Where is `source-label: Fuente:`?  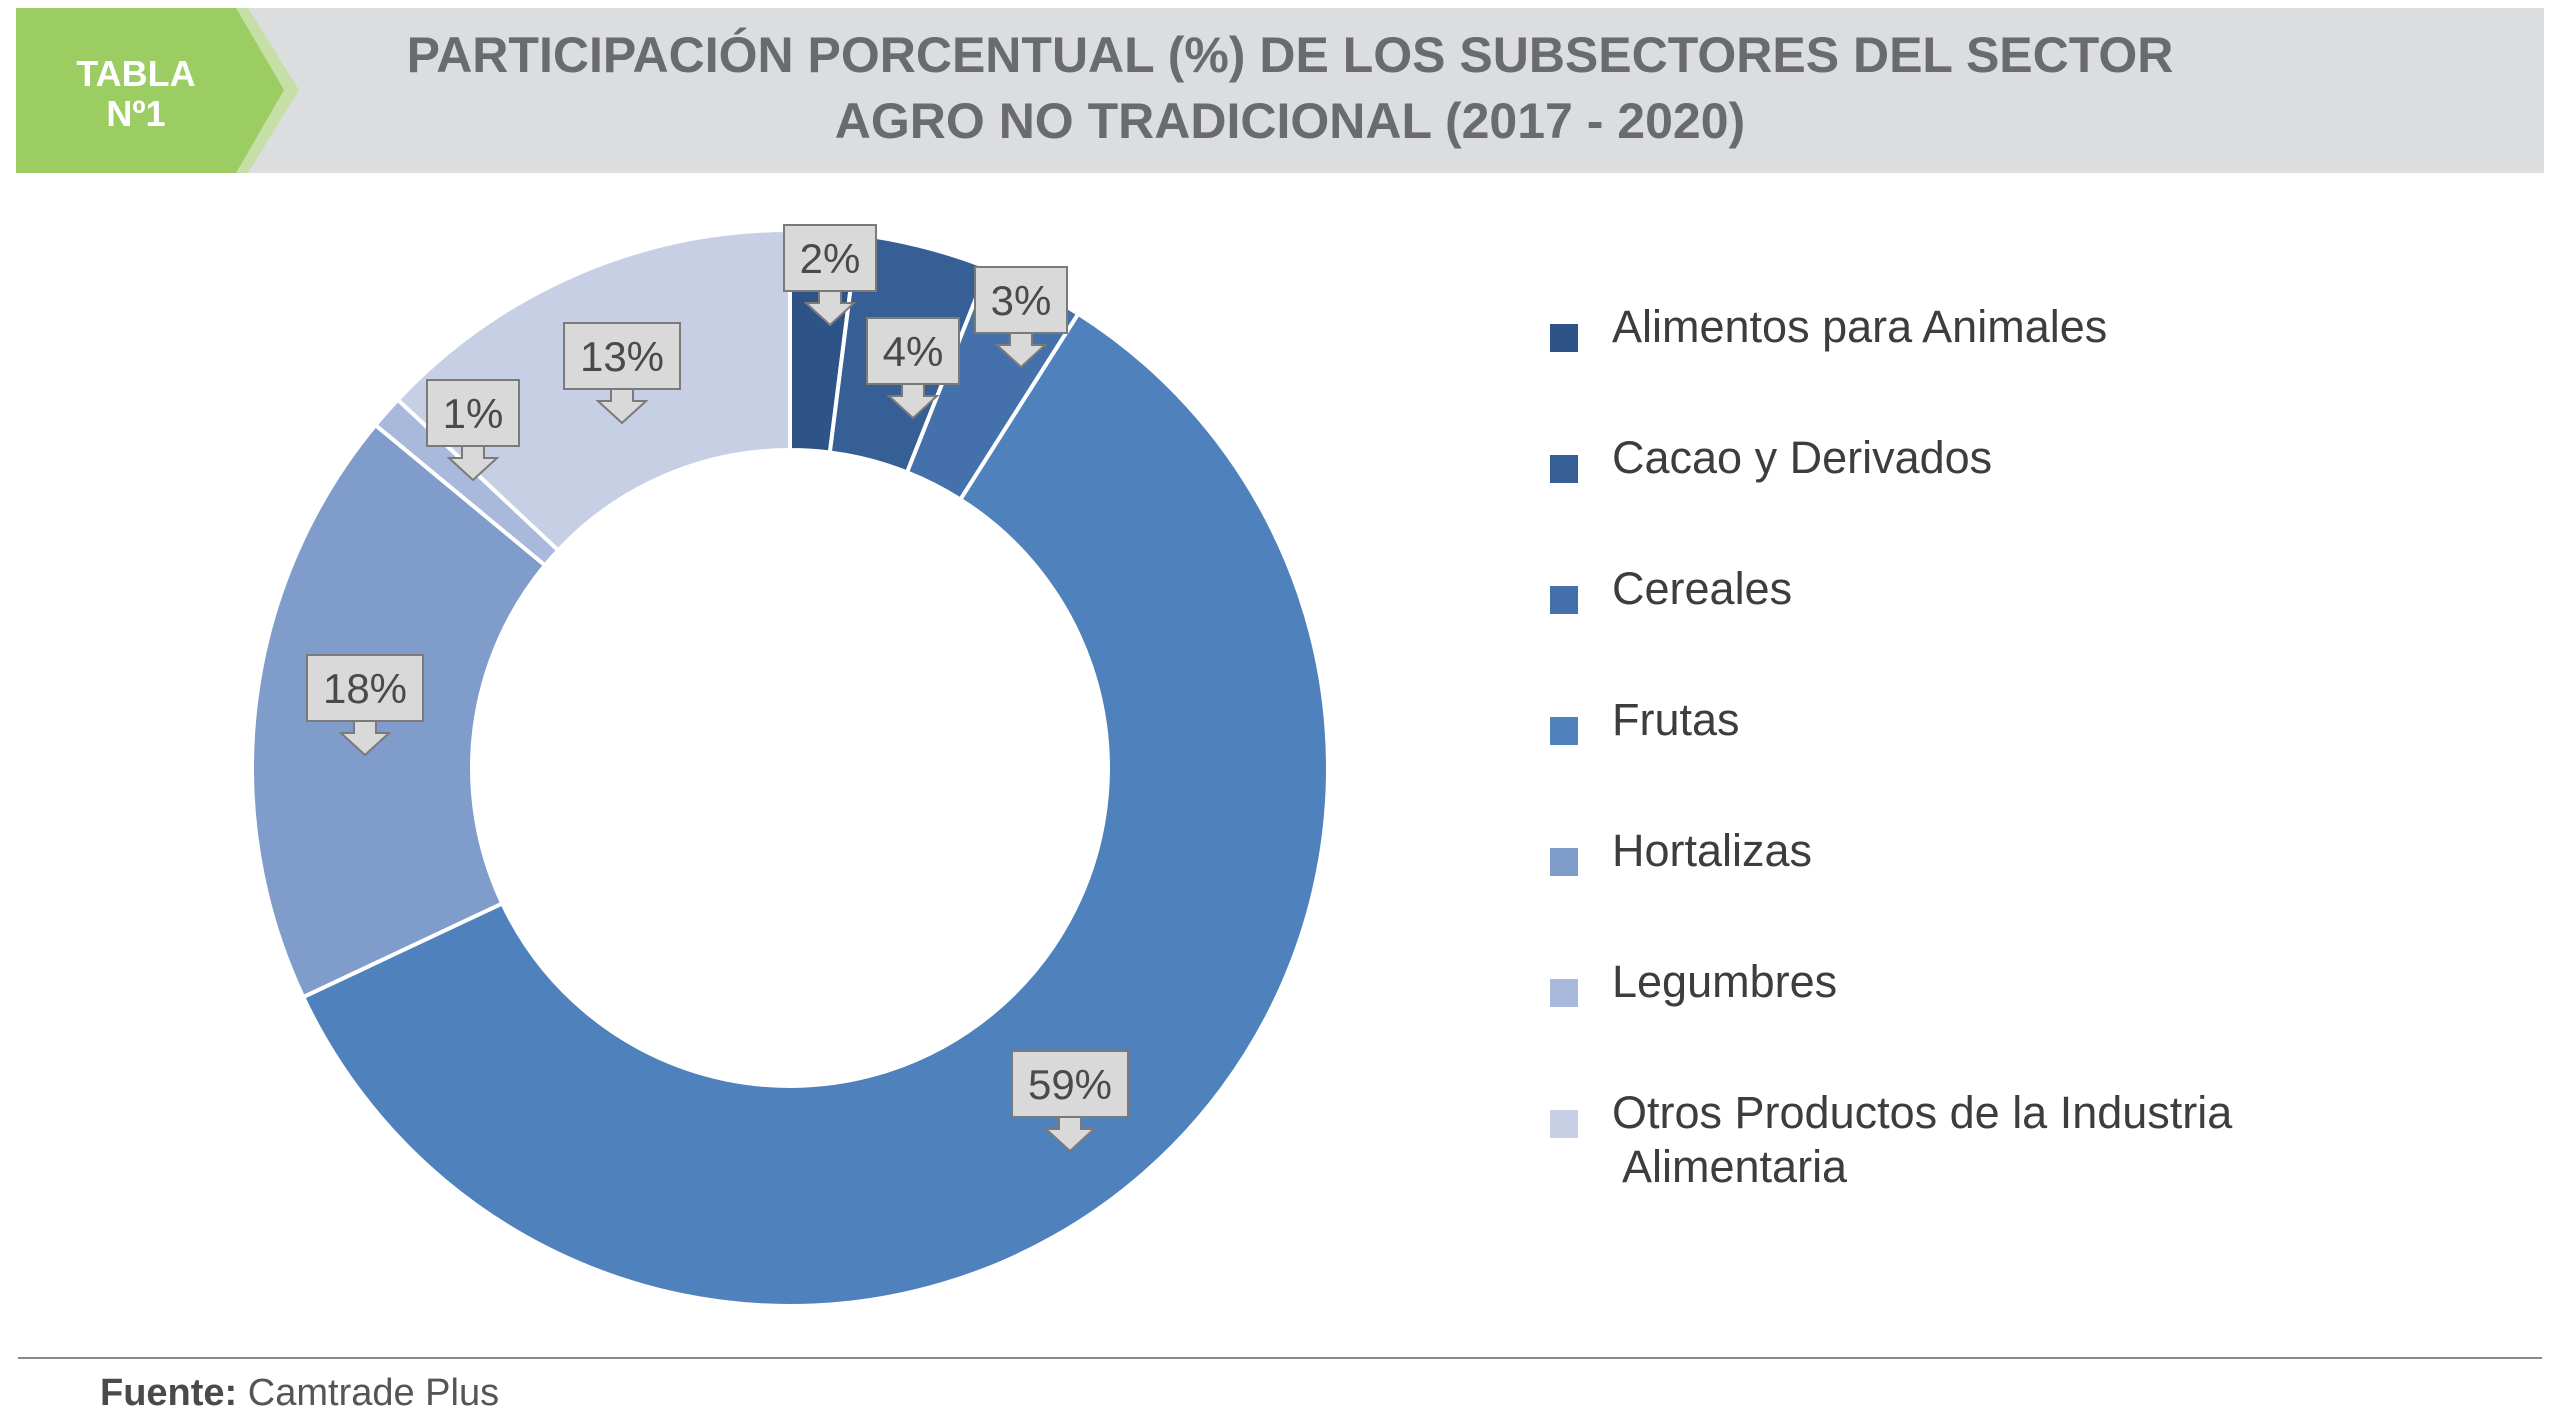 source-label: Fuente: is located at coordinates (169, 1393).